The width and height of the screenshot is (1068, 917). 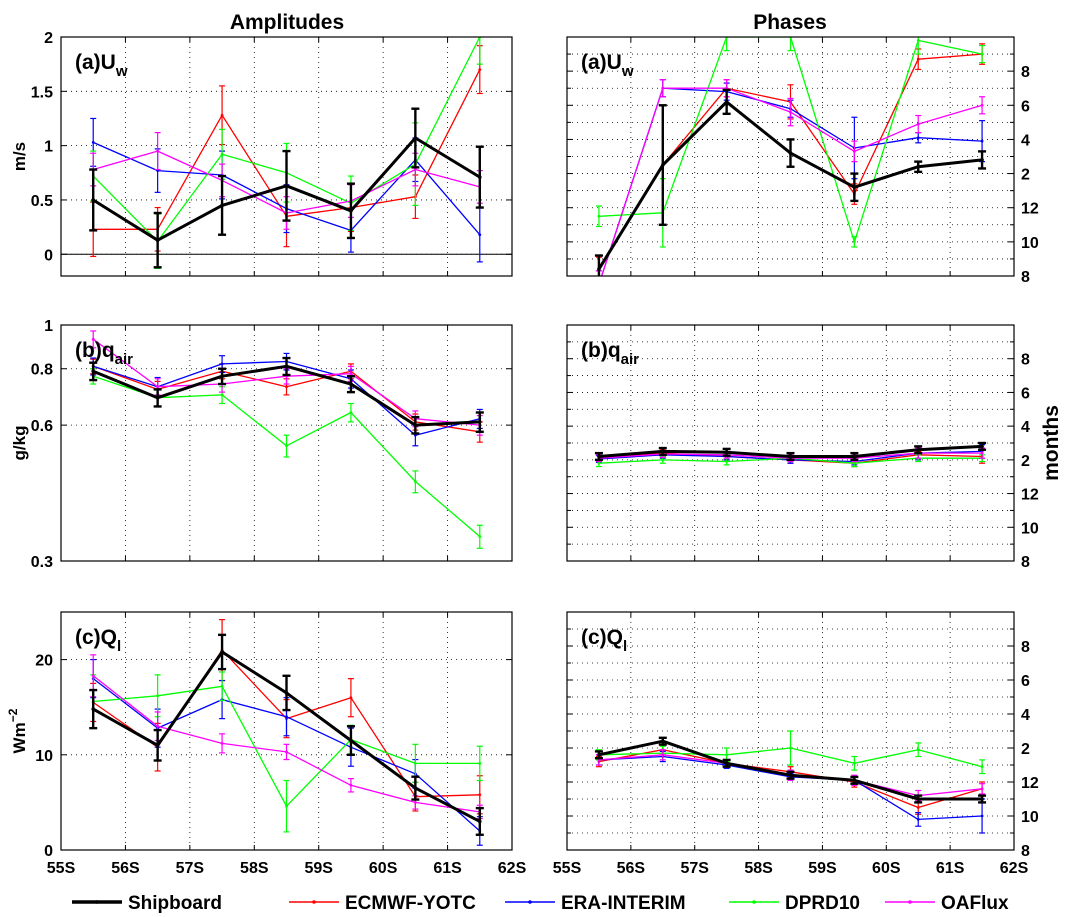 I want to click on panel-amp_q: 0.3 0.6 0.8 1 (b)qair g/kg, so click(x=261, y=444).